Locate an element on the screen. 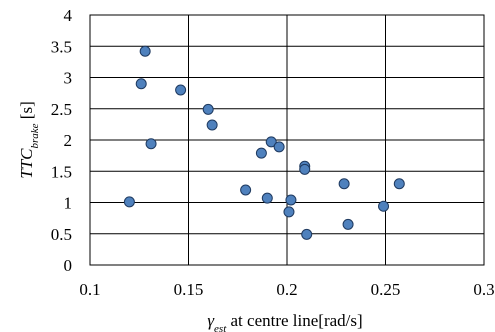 This screenshot has width=495, height=332. y-tick-label: 3.5 is located at coordinates (61, 46).